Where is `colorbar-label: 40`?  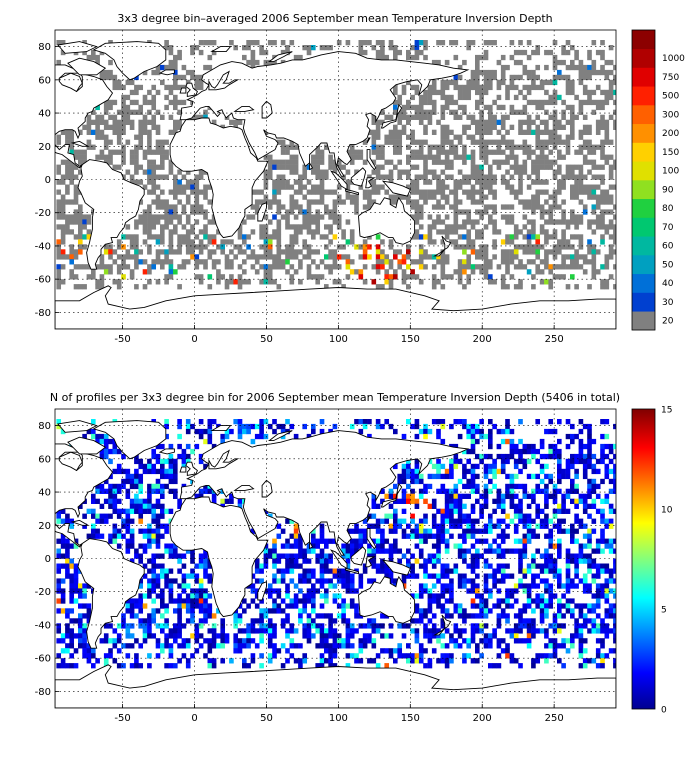
colorbar-label: 40 is located at coordinates (668, 284).